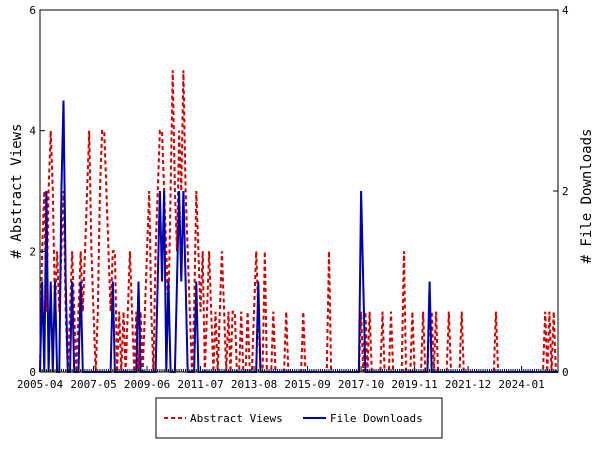 The image size is (600, 450). I want to click on x-tick-label: 2007-05, so click(93, 384).